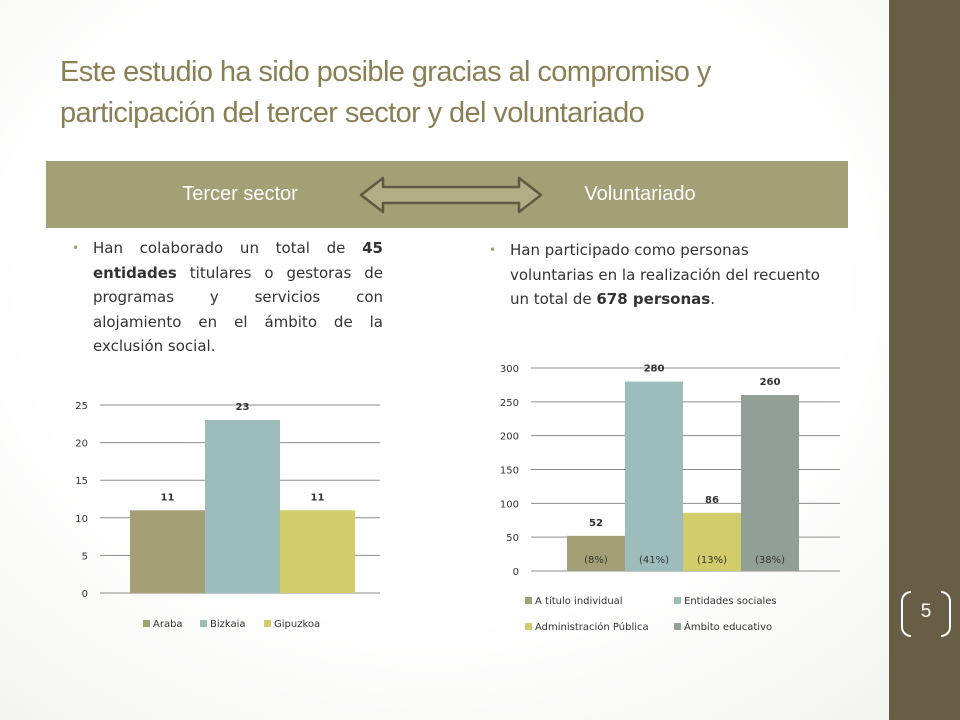 The height and width of the screenshot is (720, 960). I want to click on bar-entidades-sociales, so click(654, 476).